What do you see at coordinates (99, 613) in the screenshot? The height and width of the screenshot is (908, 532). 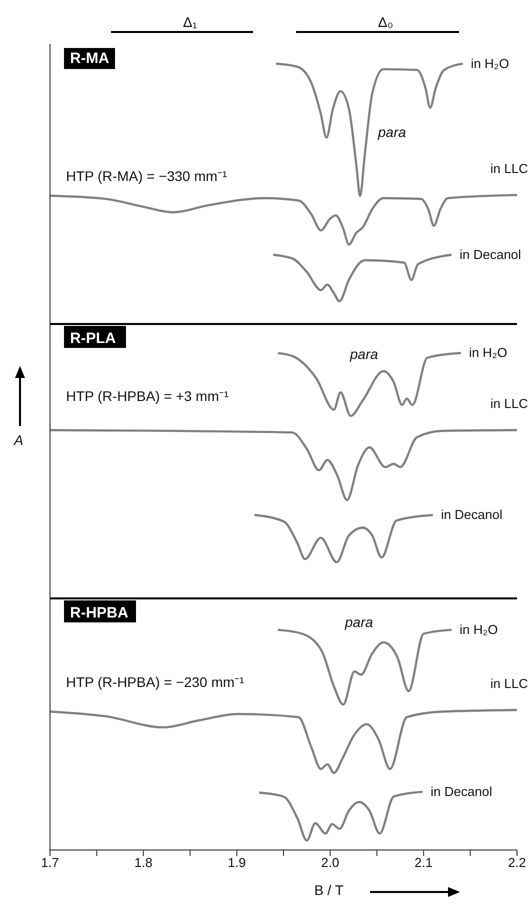 I see `ref-line-label: R-HPBA` at bounding box center [99, 613].